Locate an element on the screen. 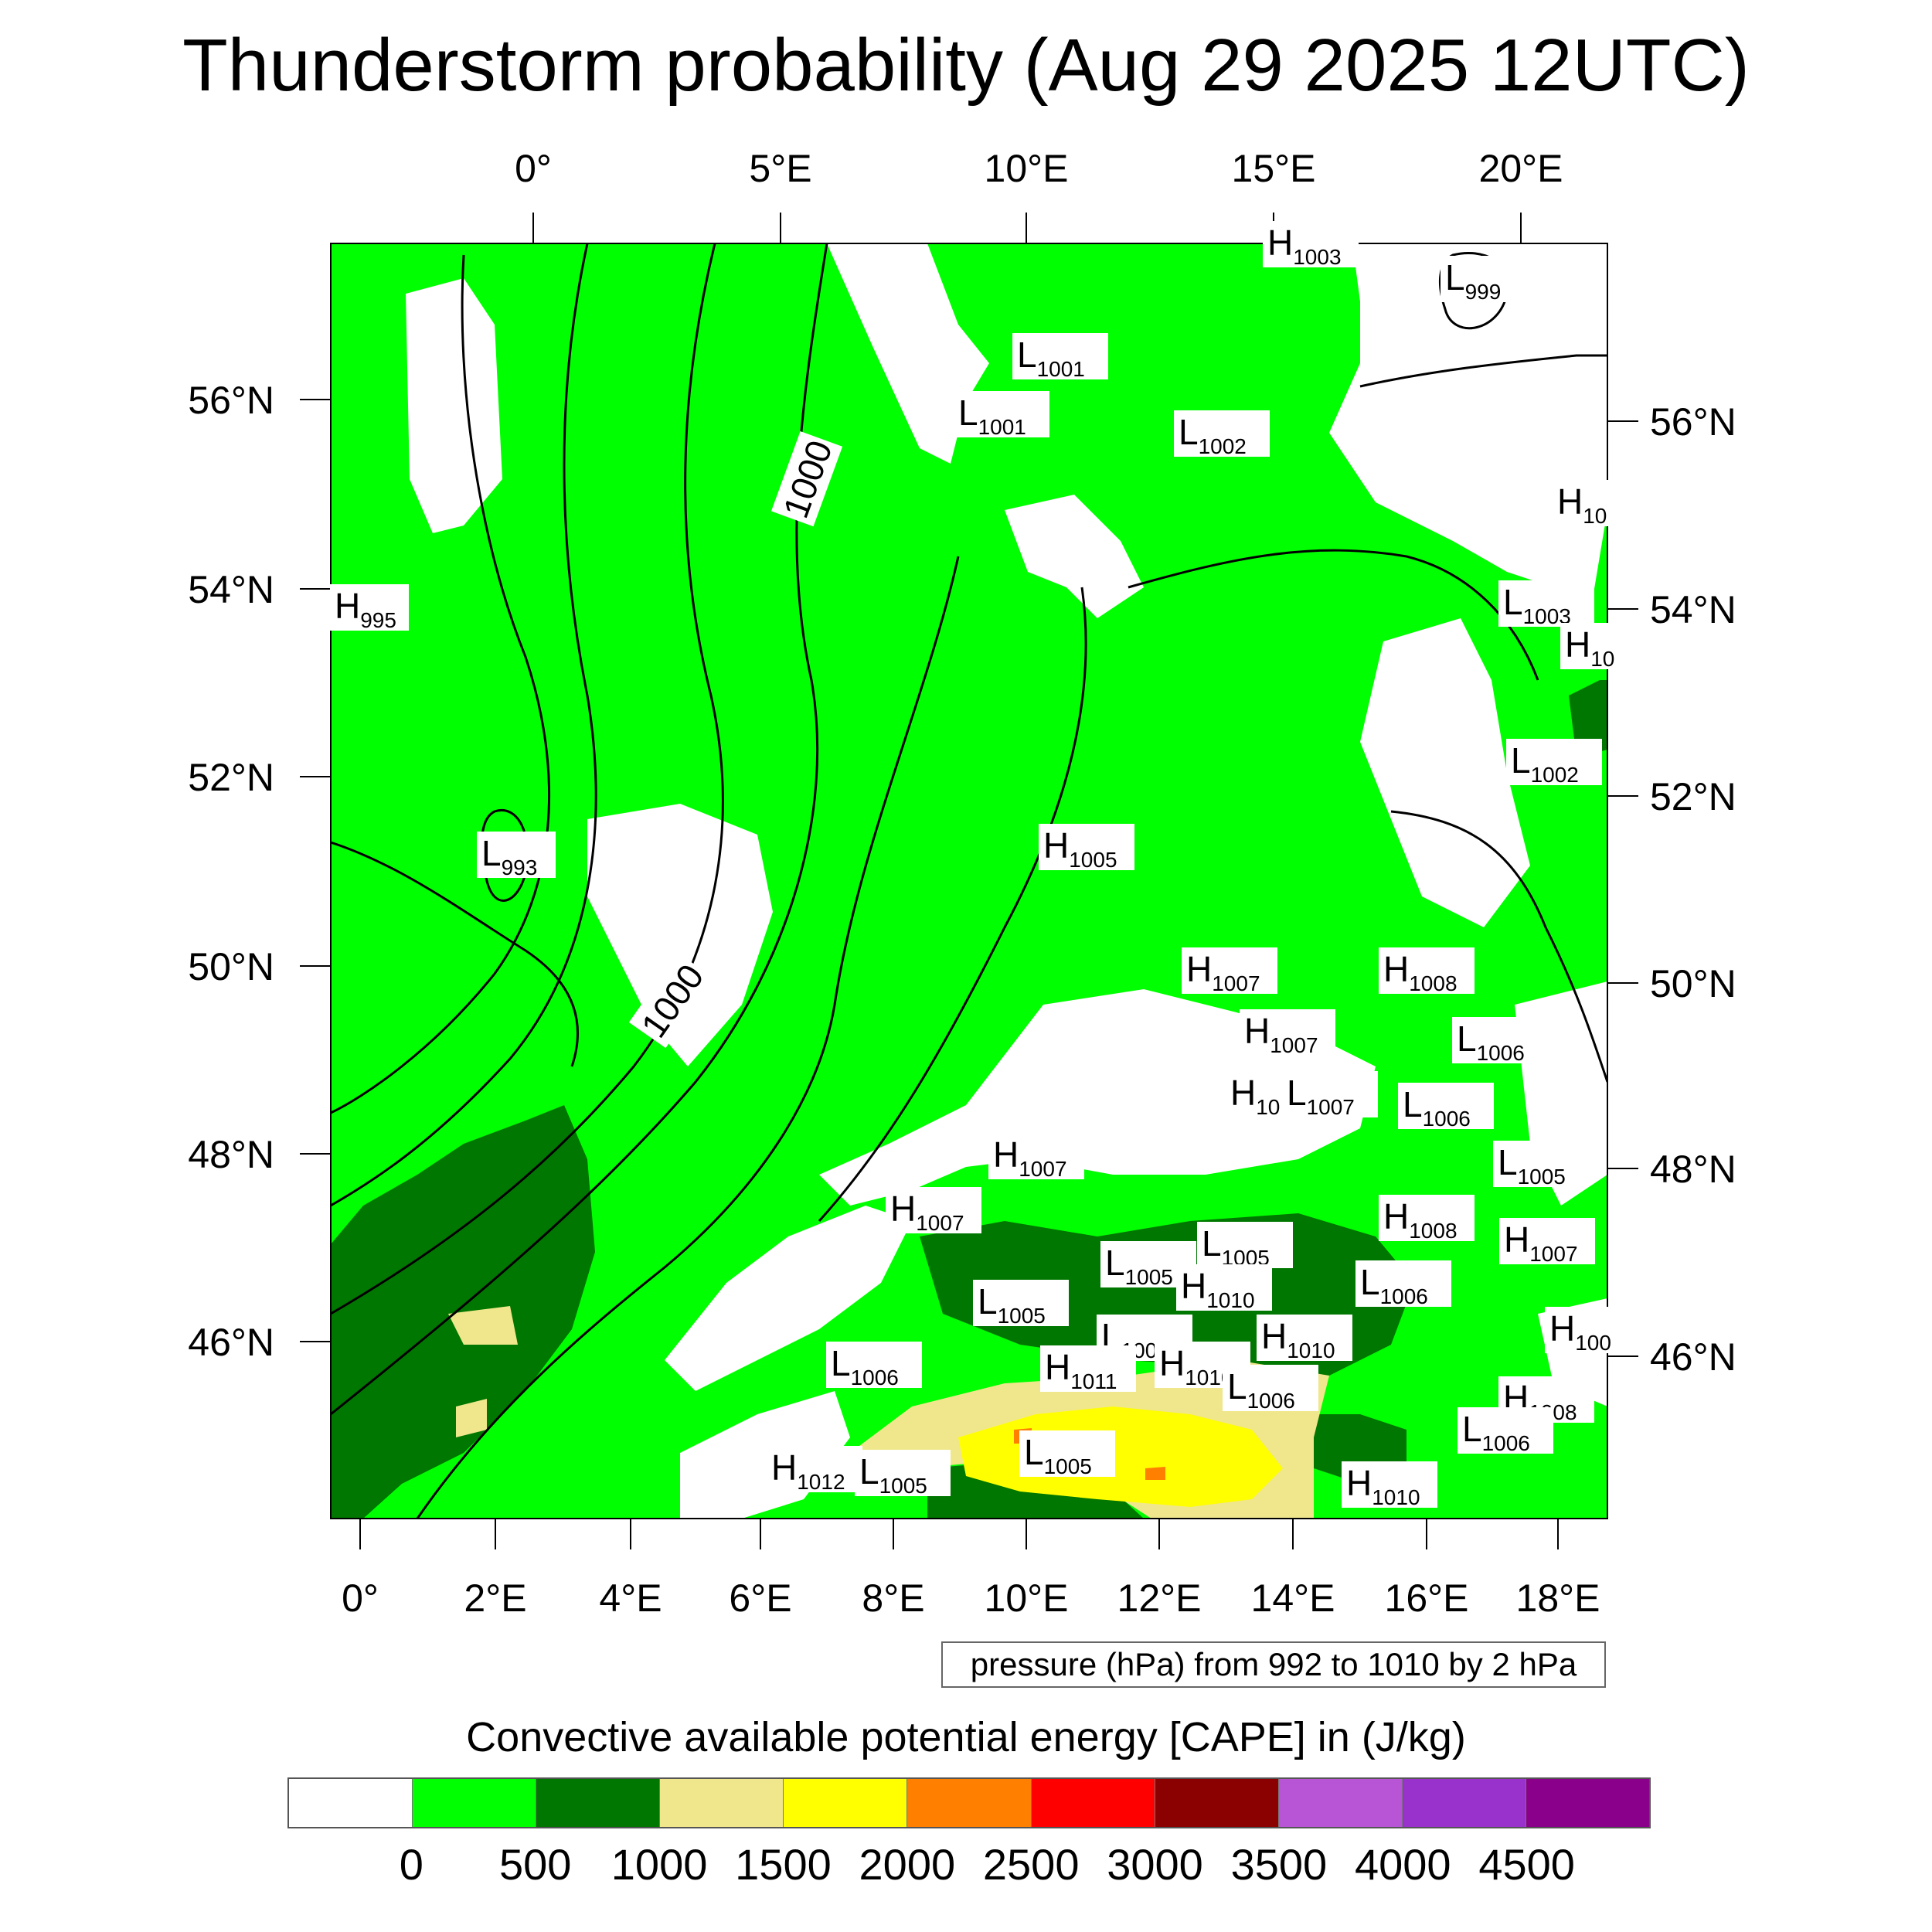 The width and height of the screenshot is (1932, 1932). right-lat-label: 52°N is located at coordinates (1693, 797).